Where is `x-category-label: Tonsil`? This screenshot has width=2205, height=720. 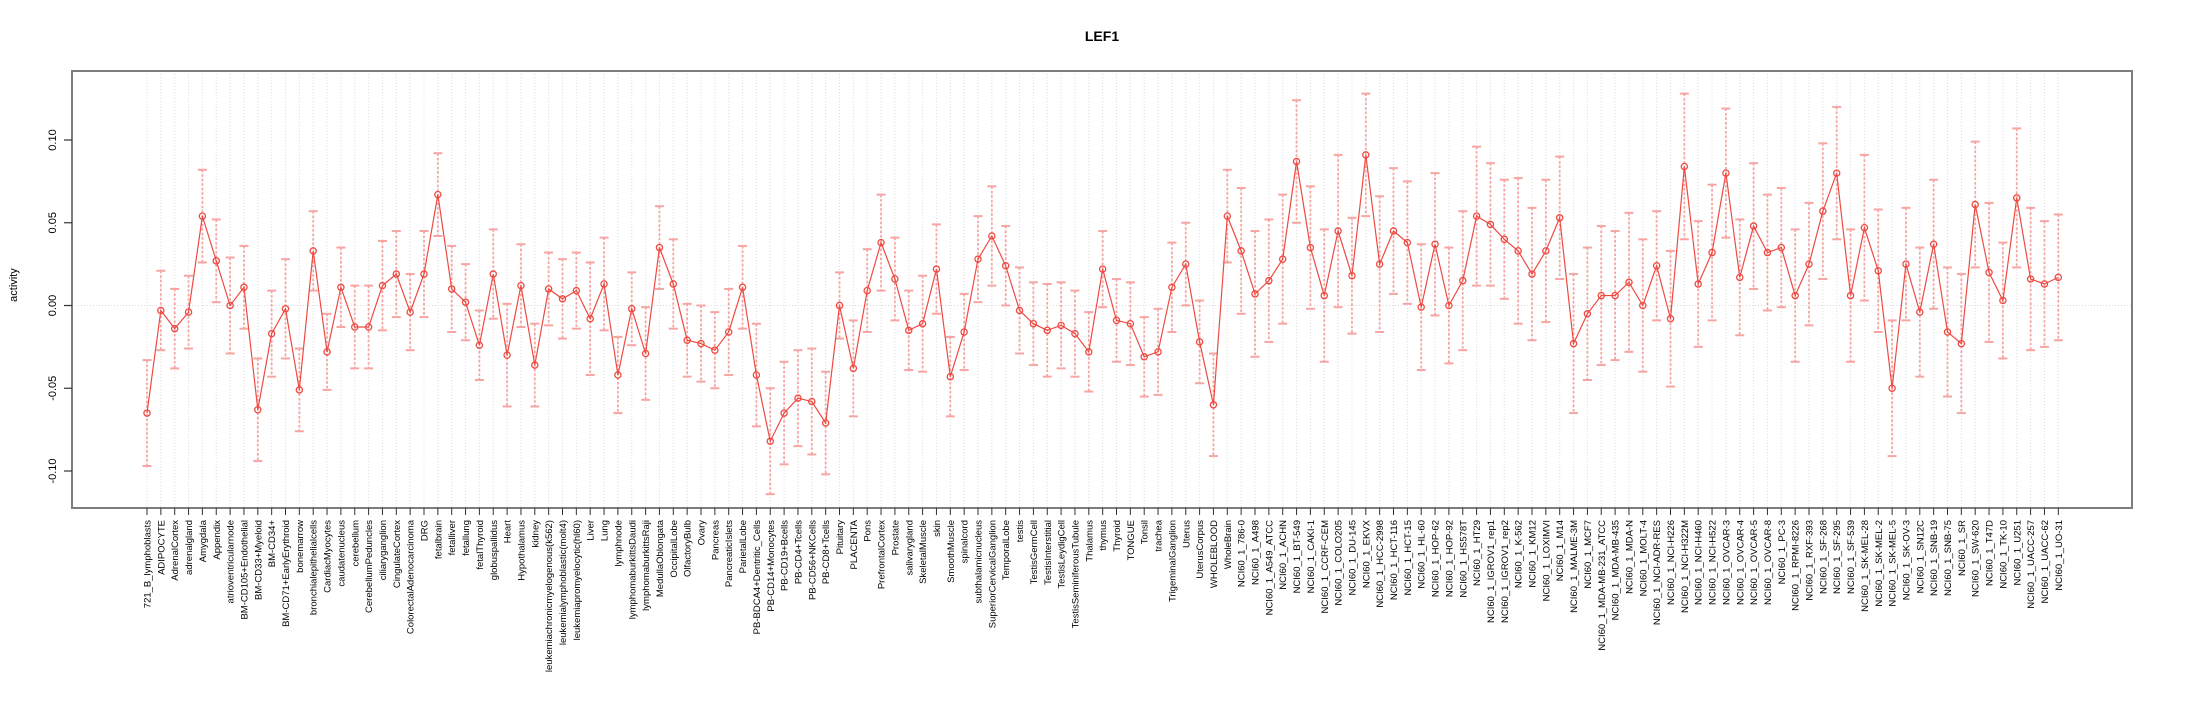
x-category-label: Tonsil is located at coordinates (1145, 532).